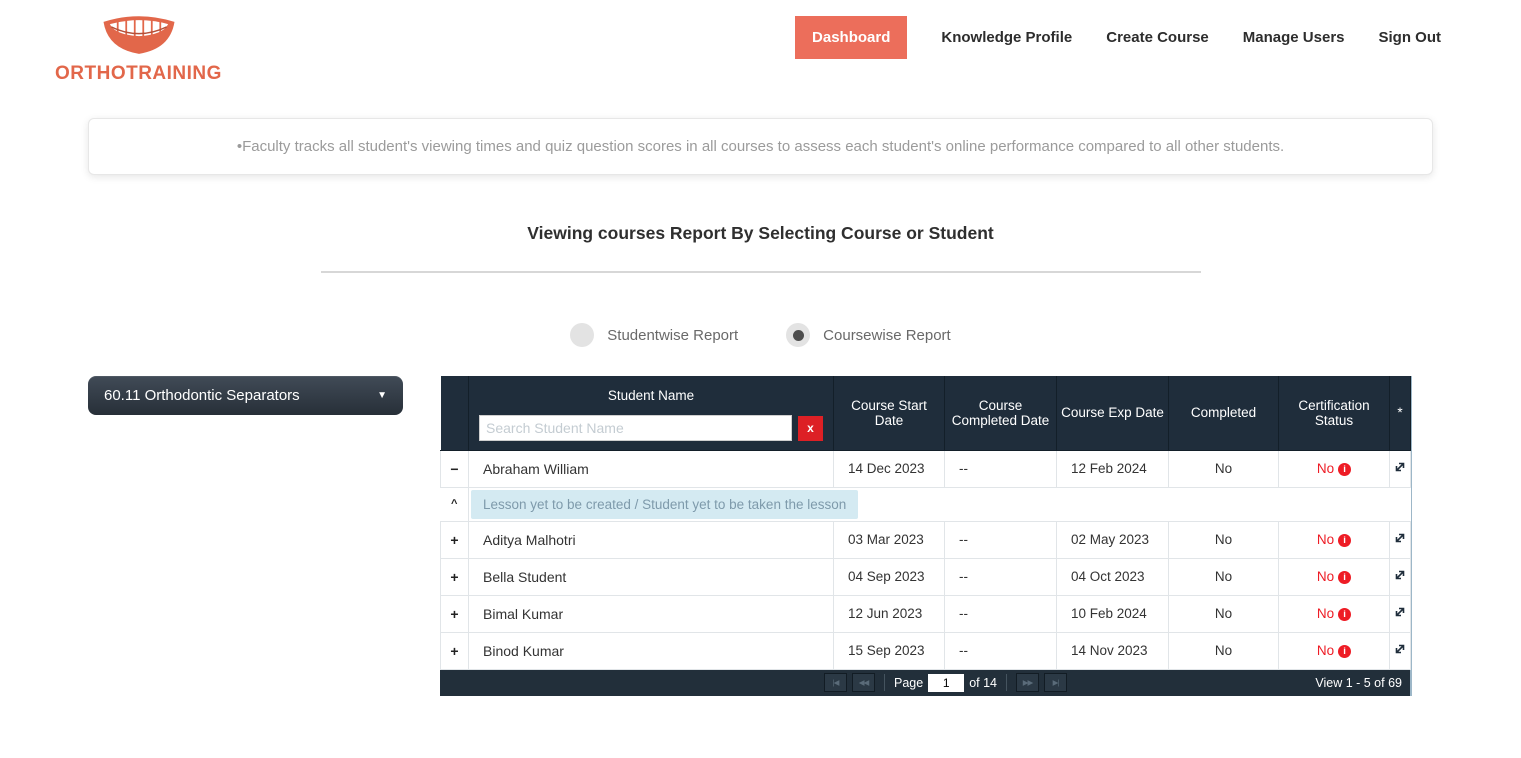  What do you see at coordinates (1400, 413) in the screenshot?
I see `header-star: *` at bounding box center [1400, 413].